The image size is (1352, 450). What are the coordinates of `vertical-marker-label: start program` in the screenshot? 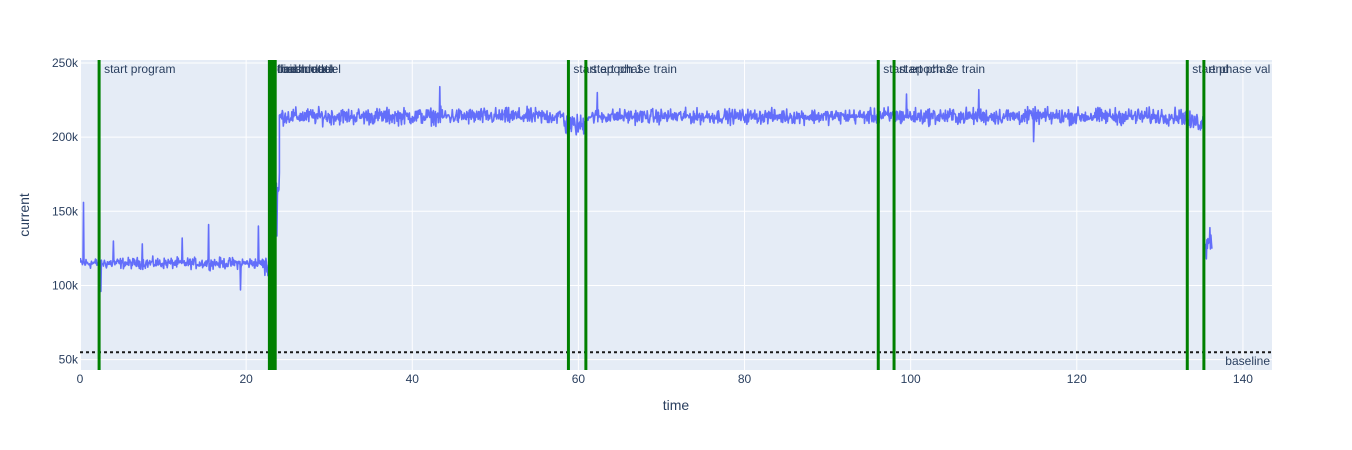 It's located at (139, 69).